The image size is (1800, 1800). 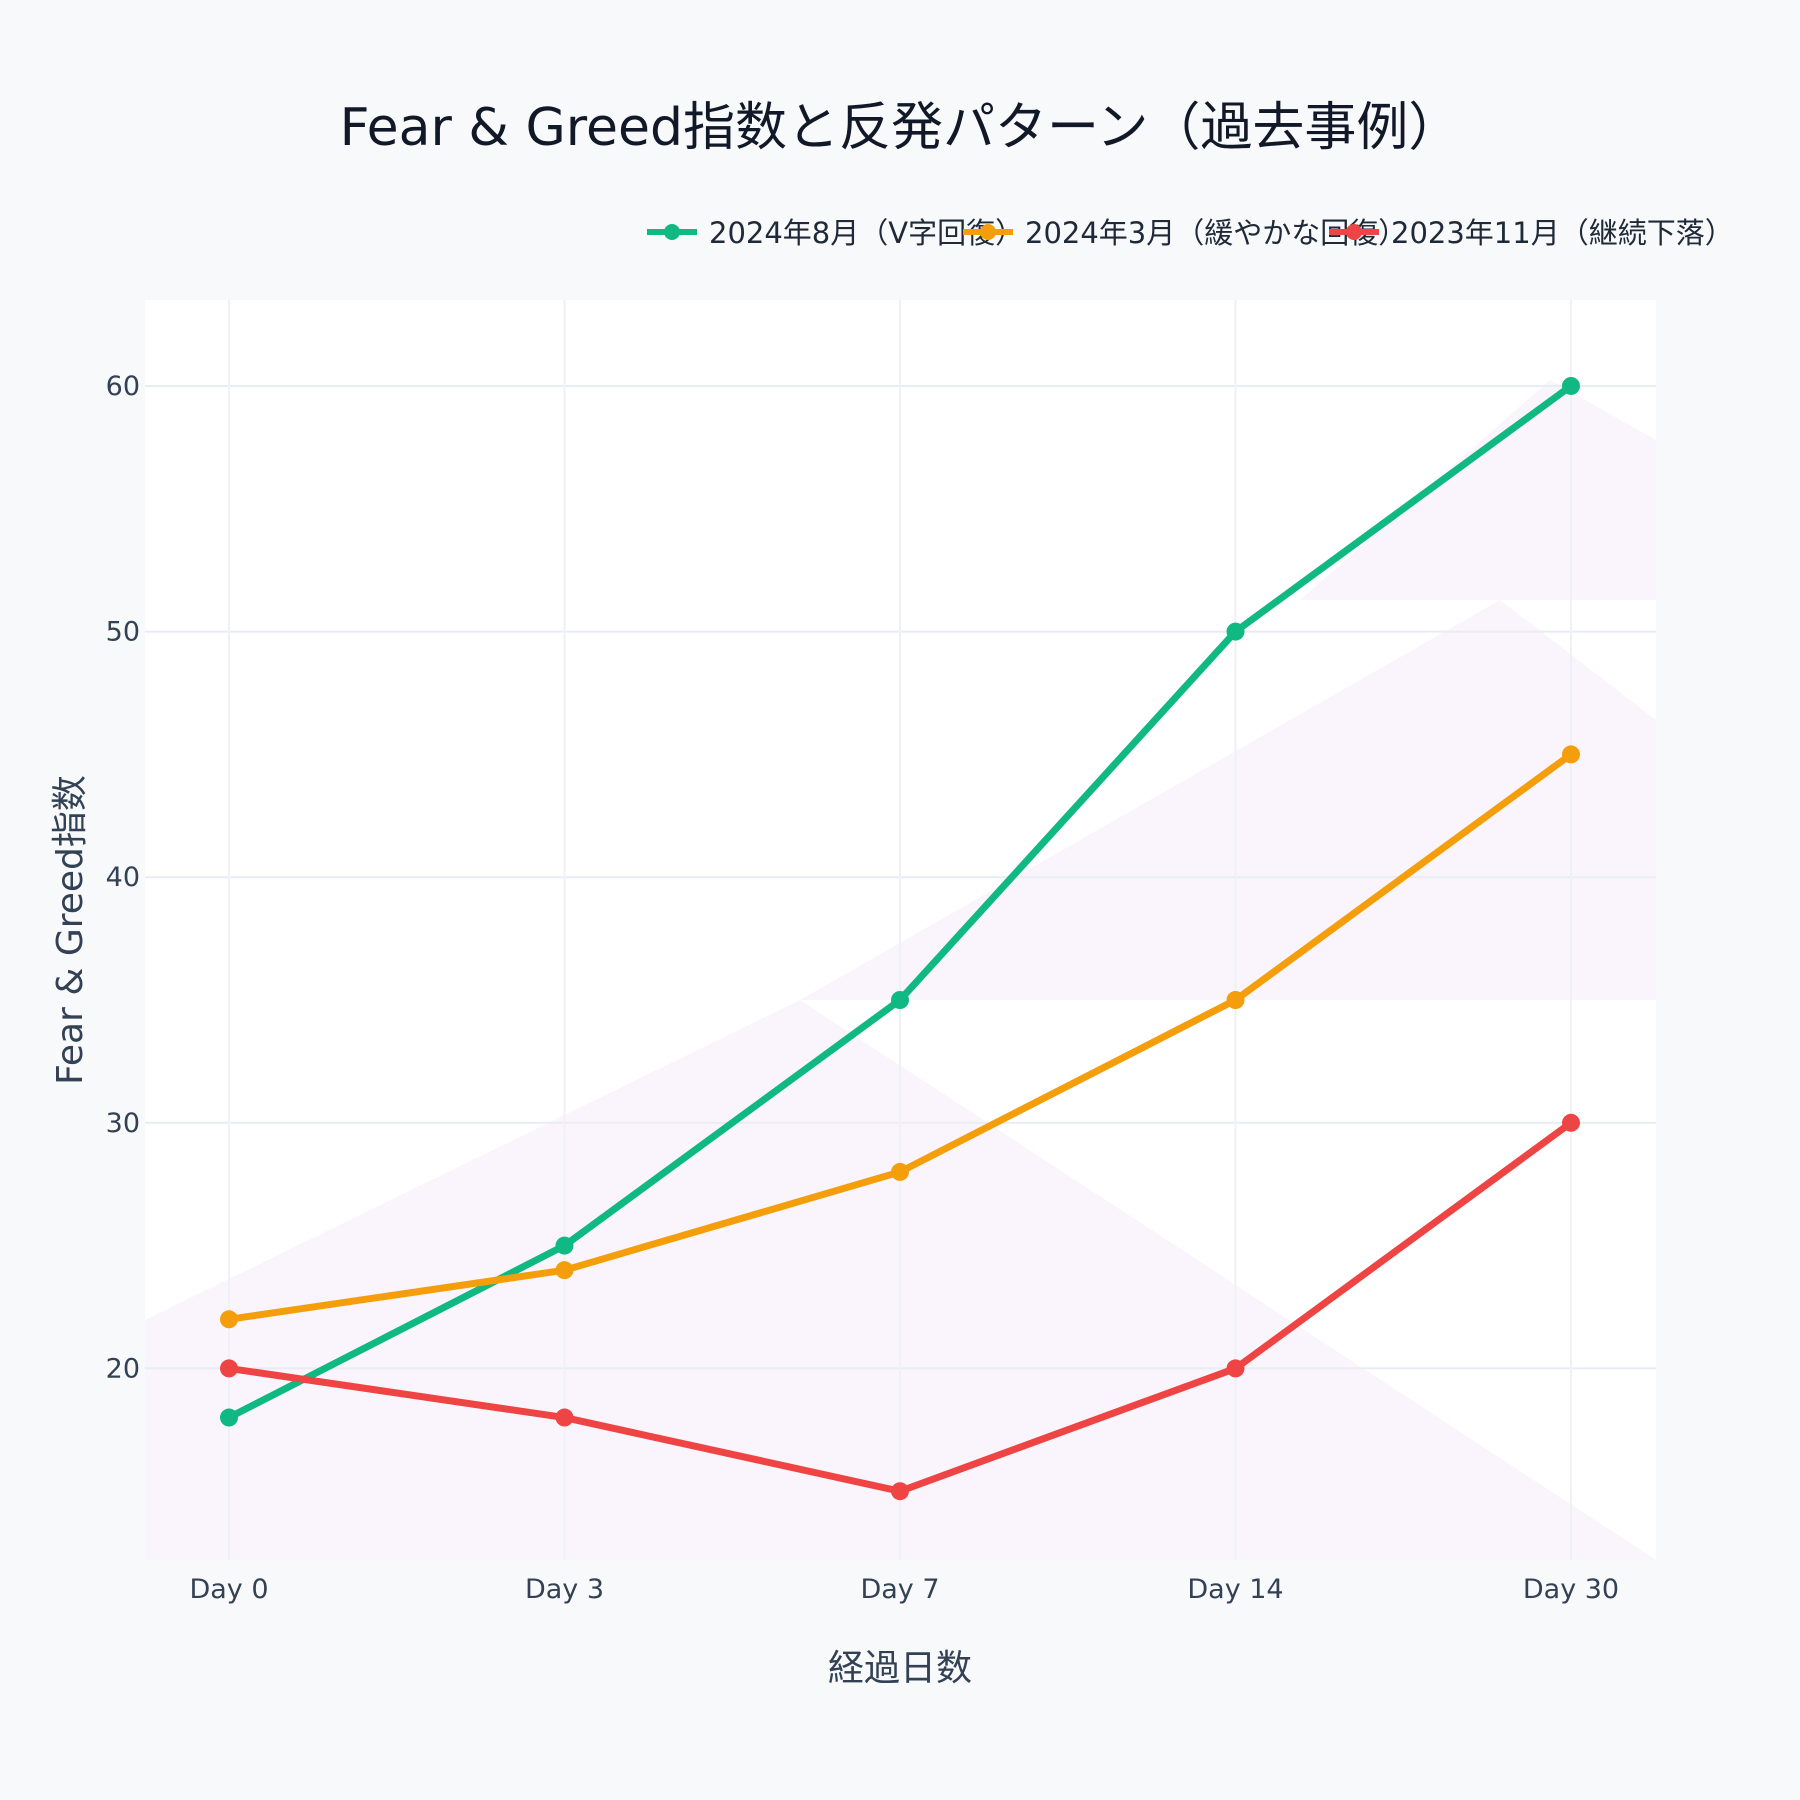 I want to click on chart-title: Fear & Greed指数と反発パターン（過去事例）, so click(x=900, y=128).